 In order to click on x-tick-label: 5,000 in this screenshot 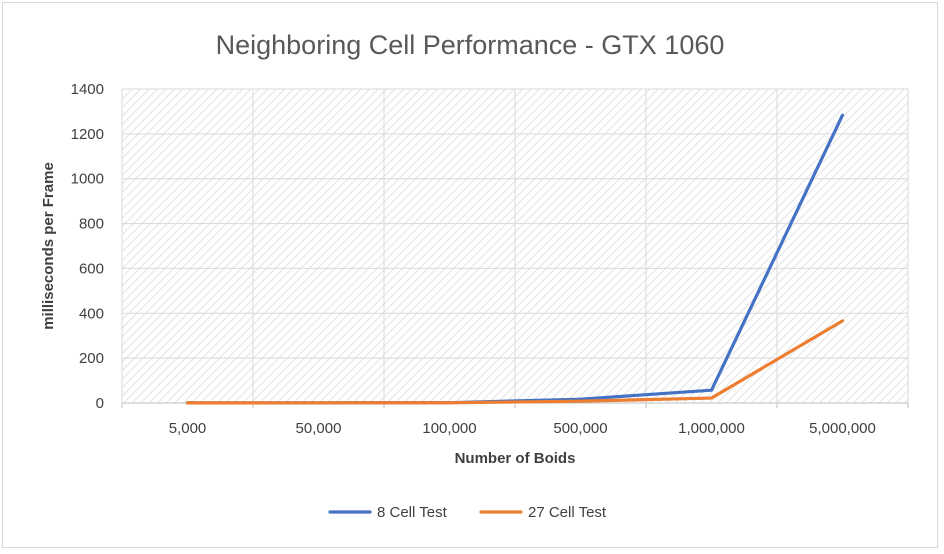, I will do `click(188, 428)`.